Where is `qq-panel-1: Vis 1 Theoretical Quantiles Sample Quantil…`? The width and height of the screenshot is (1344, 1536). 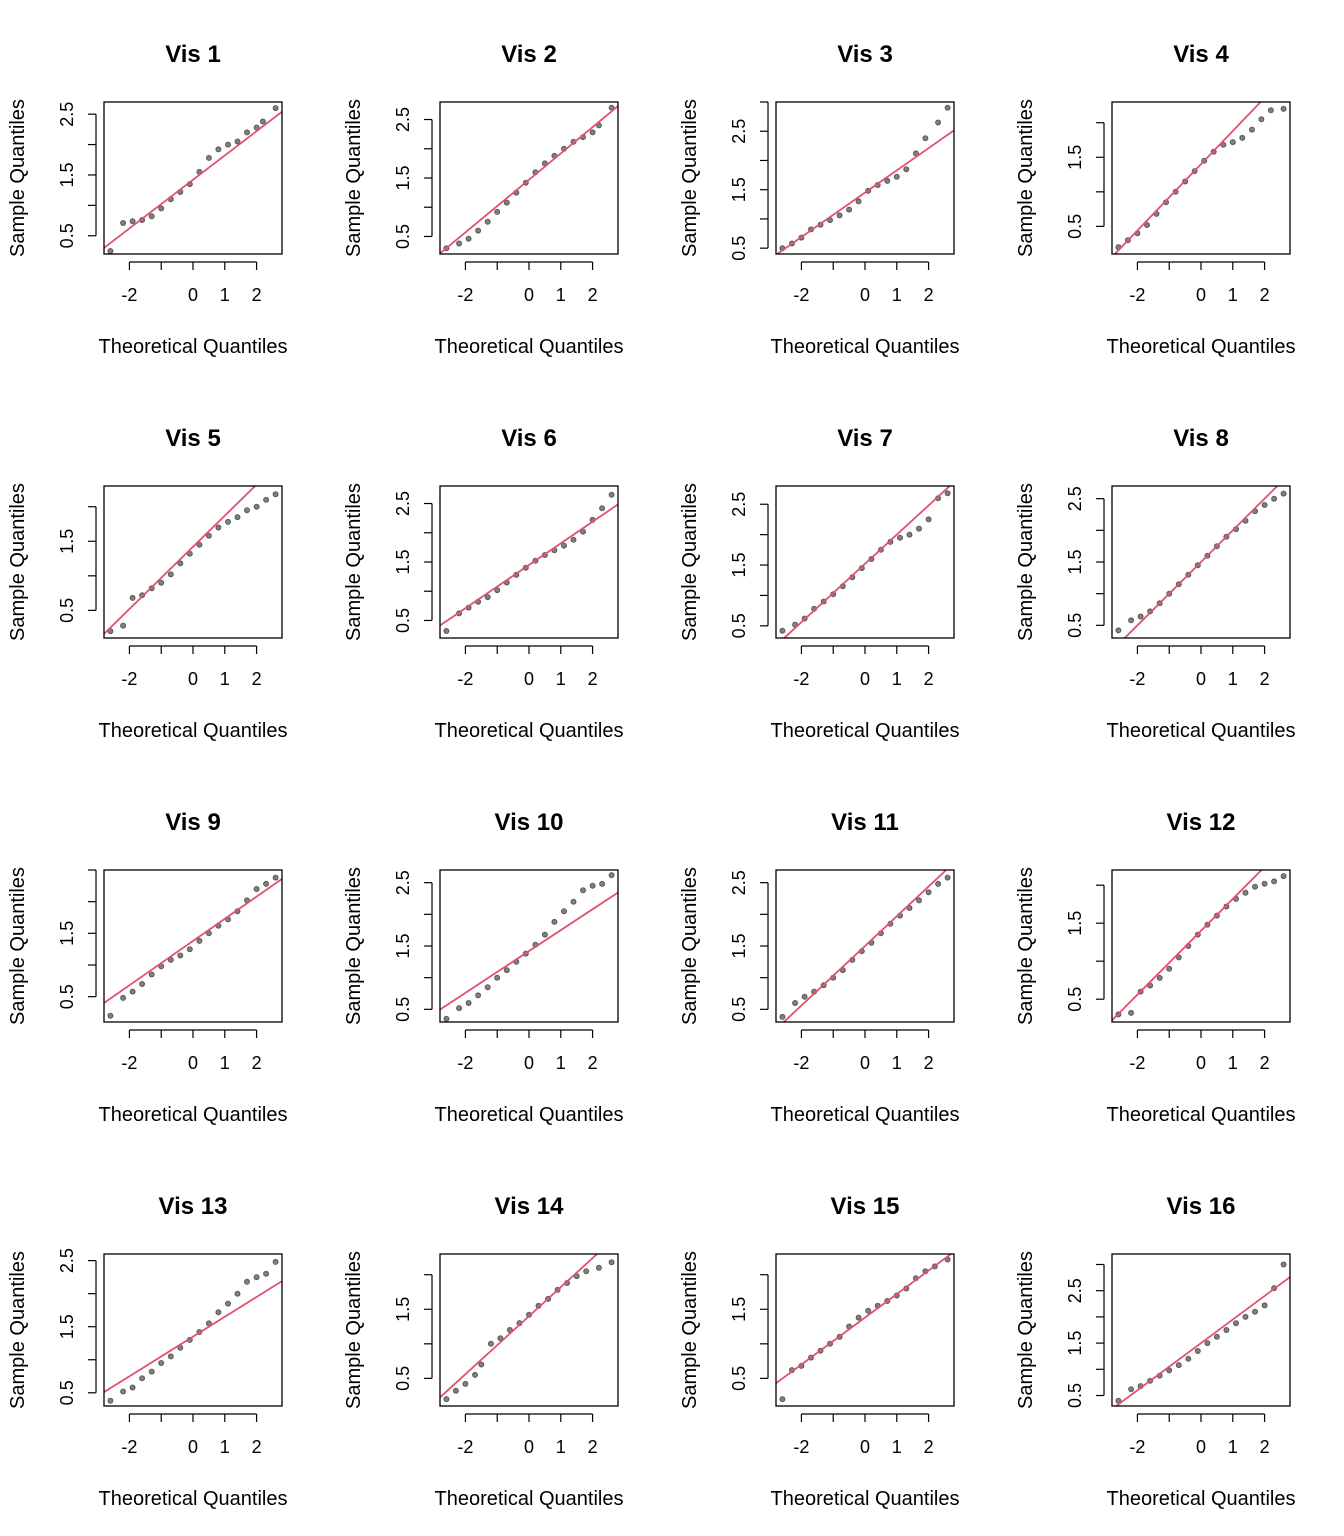 qq-panel-1: Vis 1 Theoretical Quantiles Sample Quantil… is located at coordinates (147, 199).